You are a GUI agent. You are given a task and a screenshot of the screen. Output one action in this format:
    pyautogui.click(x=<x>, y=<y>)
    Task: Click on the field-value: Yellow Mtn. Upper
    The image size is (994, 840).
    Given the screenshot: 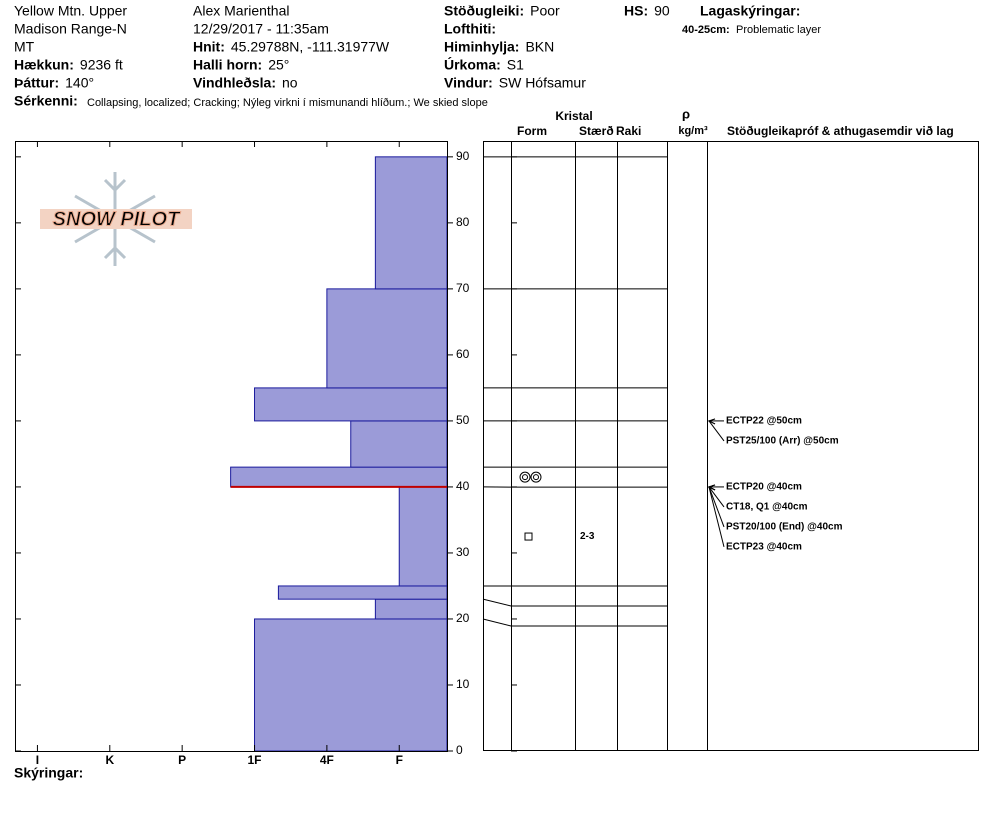 What is the action you would take?
    pyautogui.click(x=70, y=11)
    